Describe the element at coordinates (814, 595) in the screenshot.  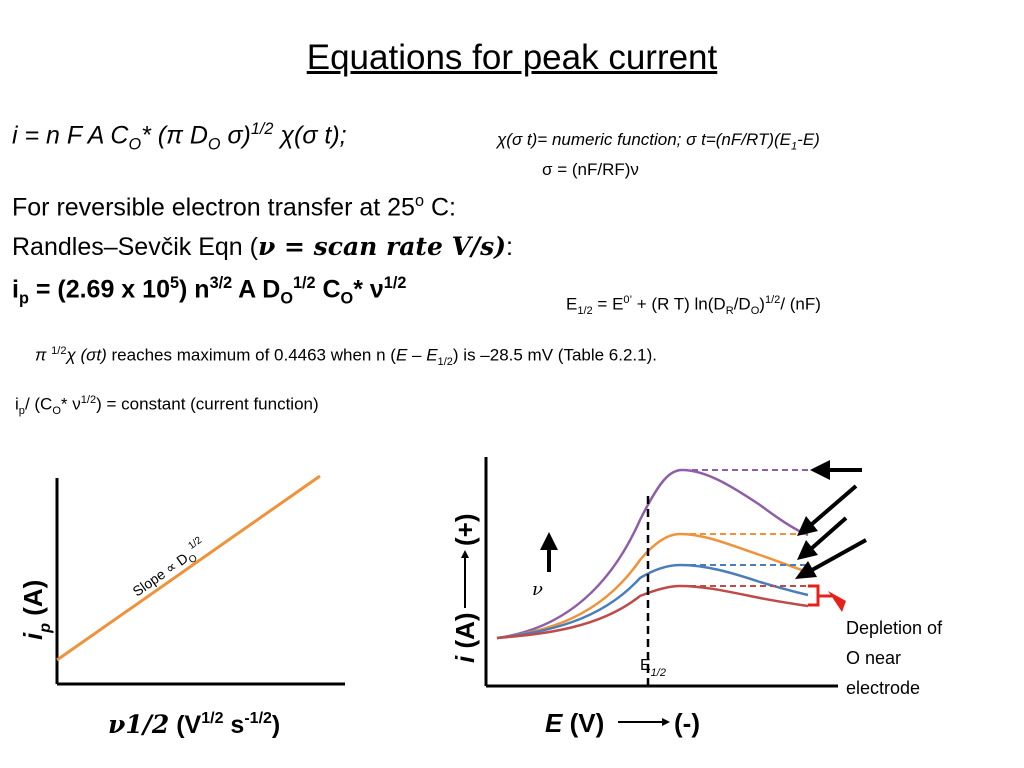
I see `depletion-bracket` at that location.